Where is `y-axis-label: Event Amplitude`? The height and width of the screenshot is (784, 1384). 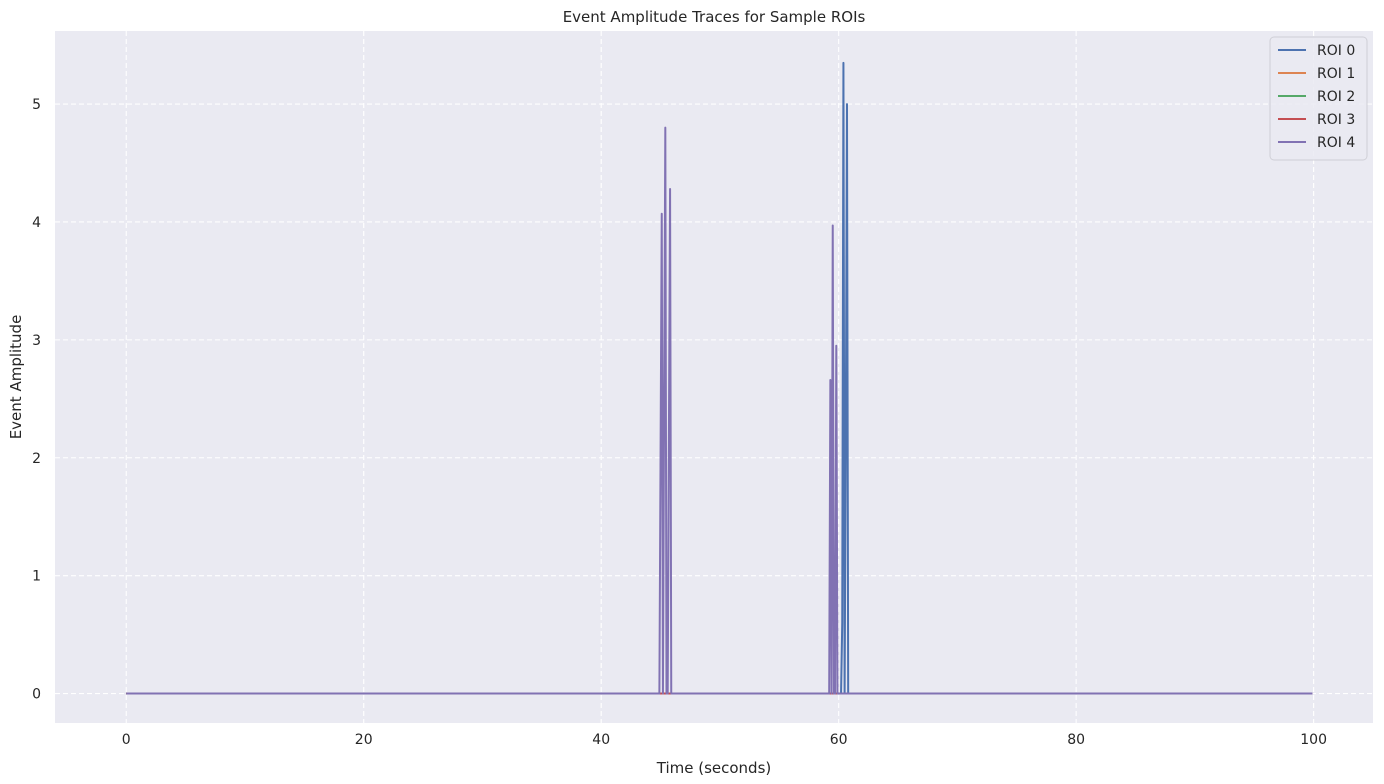 y-axis-label: Event Amplitude is located at coordinates (16, 377).